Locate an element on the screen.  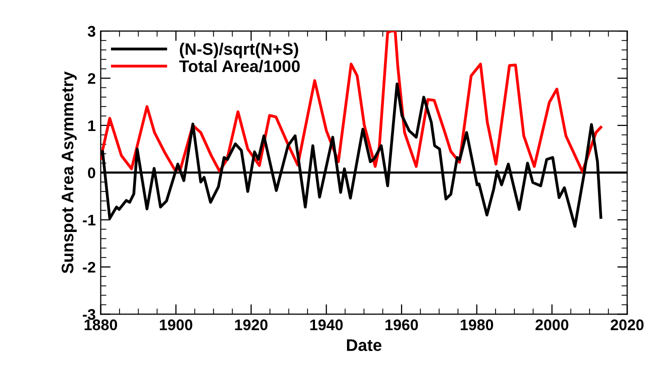
x-axis-title: Date is located at coordinates (364, 345).